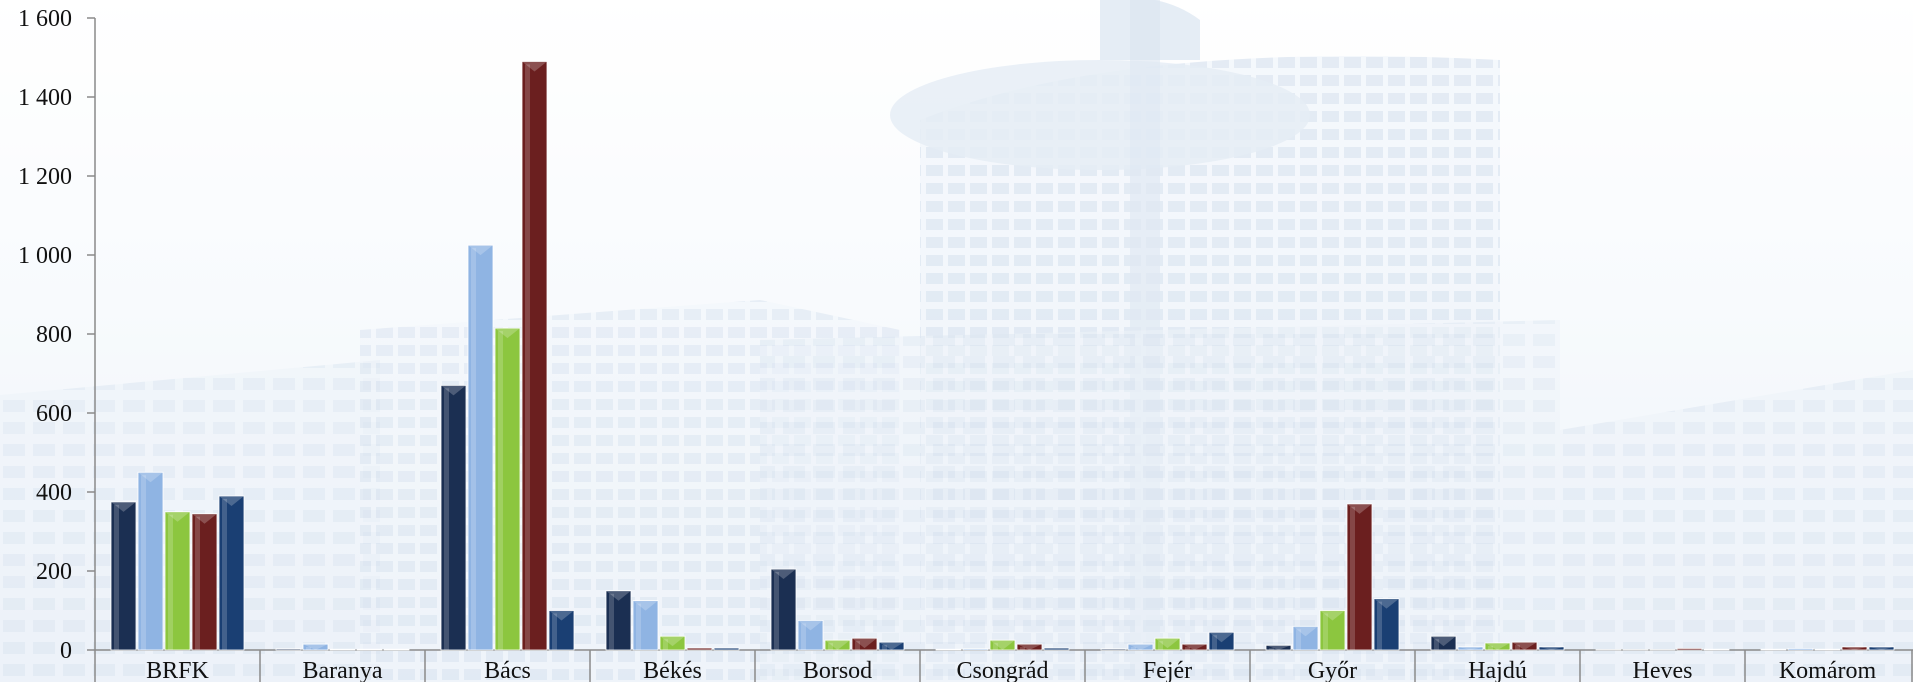 This screenshot has height=682, width=1913. Describe the element at coordinates (1828, 670) in the screenshot. I see `x-tick-label: Komárom` at that location.